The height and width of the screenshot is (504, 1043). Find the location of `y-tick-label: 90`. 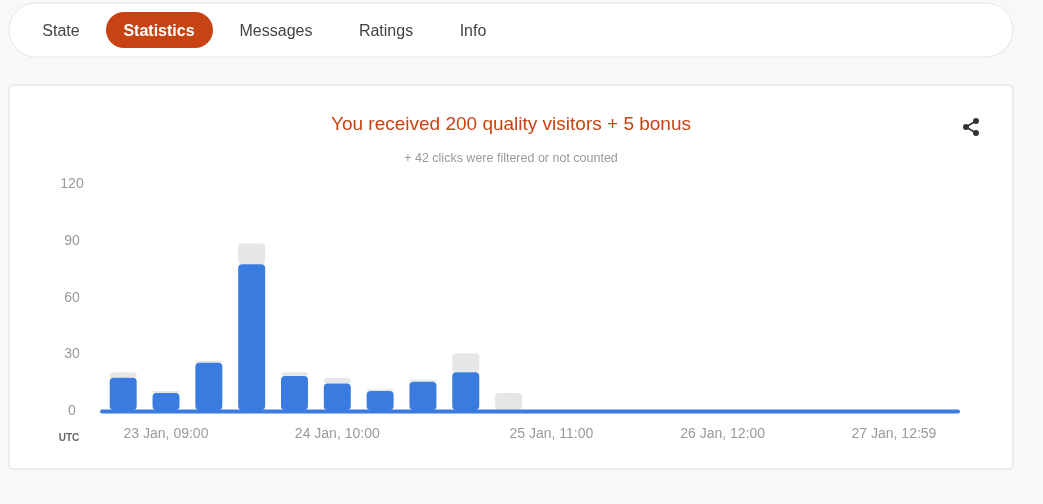

y-tick-label: 90 is located at coordinates (72, 239).